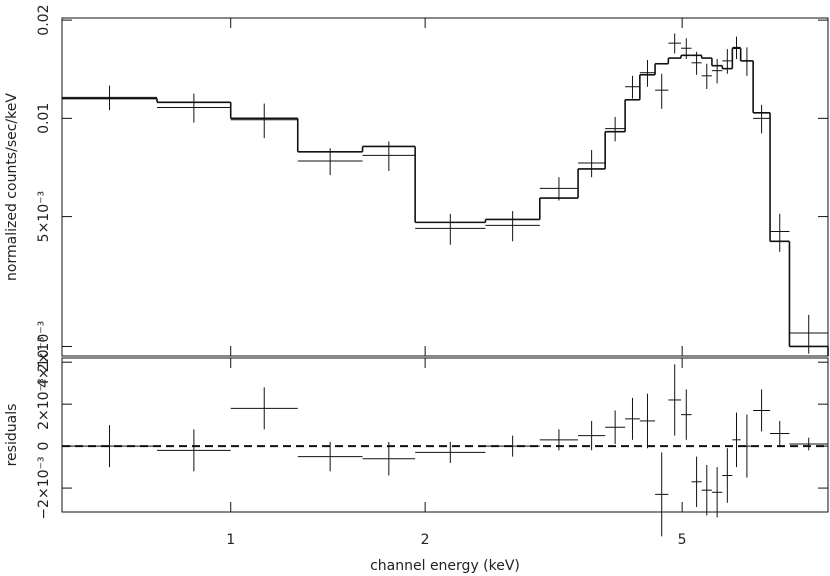 This screenshot has width=830, height=576. What do you see at coordinates (12, 435) in the screenshot?
I see `residual-axis-title: residuals` at bounding box center [12, 435].